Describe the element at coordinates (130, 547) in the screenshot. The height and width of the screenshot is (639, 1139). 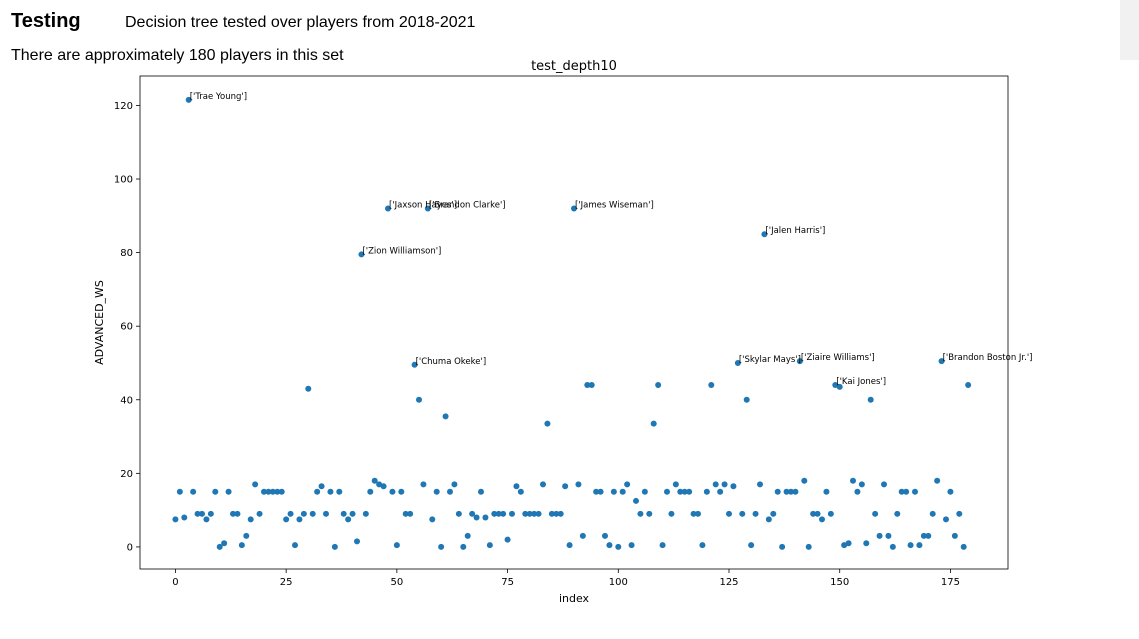
I see `y-tick-label: 0` at that location.